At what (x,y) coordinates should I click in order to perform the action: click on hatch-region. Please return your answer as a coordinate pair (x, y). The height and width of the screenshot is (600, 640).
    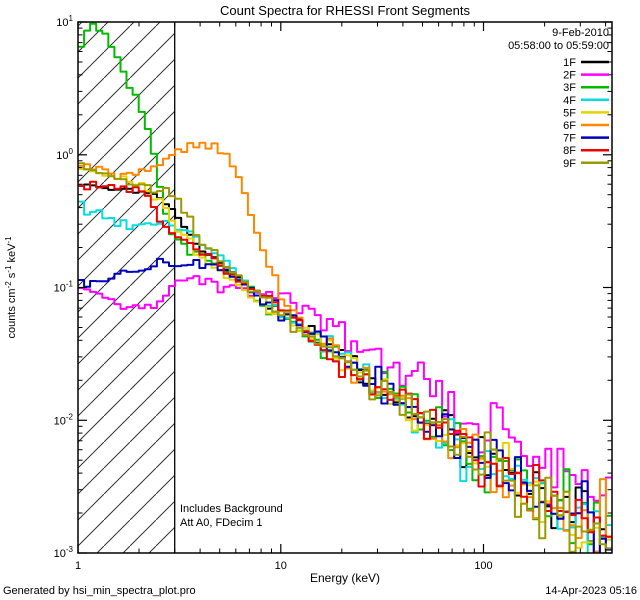
    Looking at the image, I should click on (126, 287).